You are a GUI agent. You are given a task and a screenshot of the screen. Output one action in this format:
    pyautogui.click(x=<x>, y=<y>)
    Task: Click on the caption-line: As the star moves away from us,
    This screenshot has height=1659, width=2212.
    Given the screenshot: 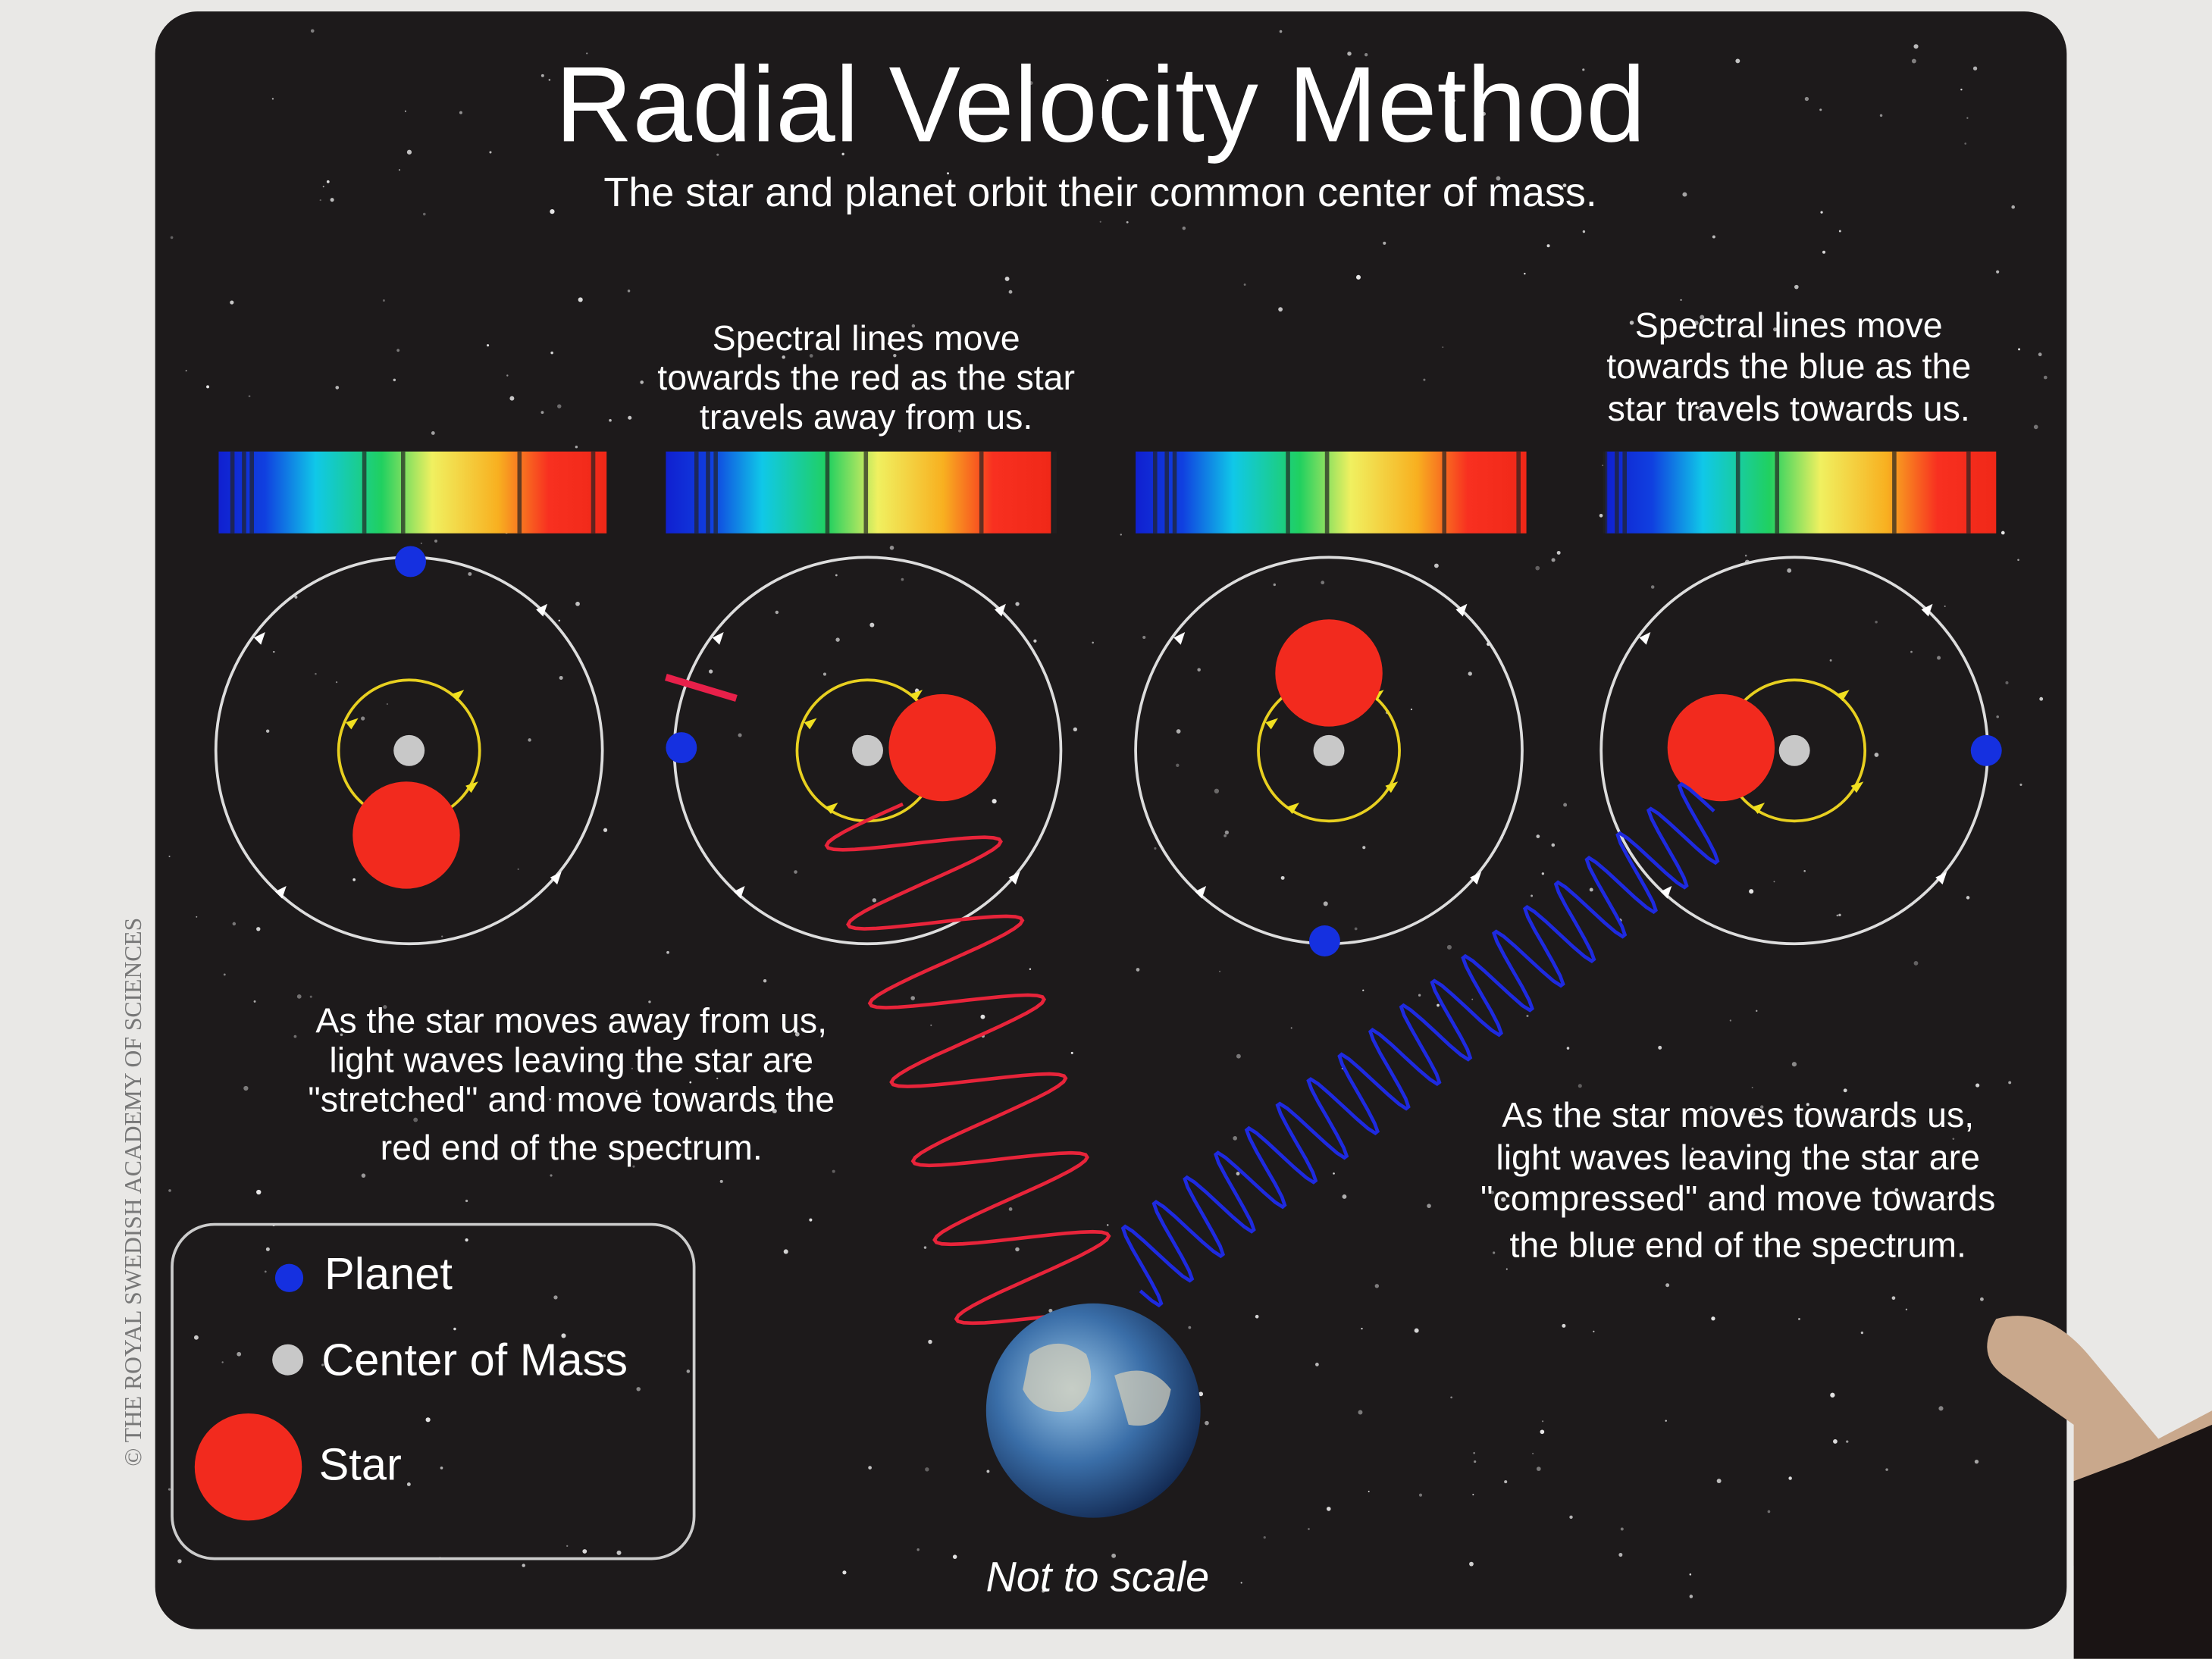 What is the action you would take?
    pyautogui.click(x=571, y=1020)
    